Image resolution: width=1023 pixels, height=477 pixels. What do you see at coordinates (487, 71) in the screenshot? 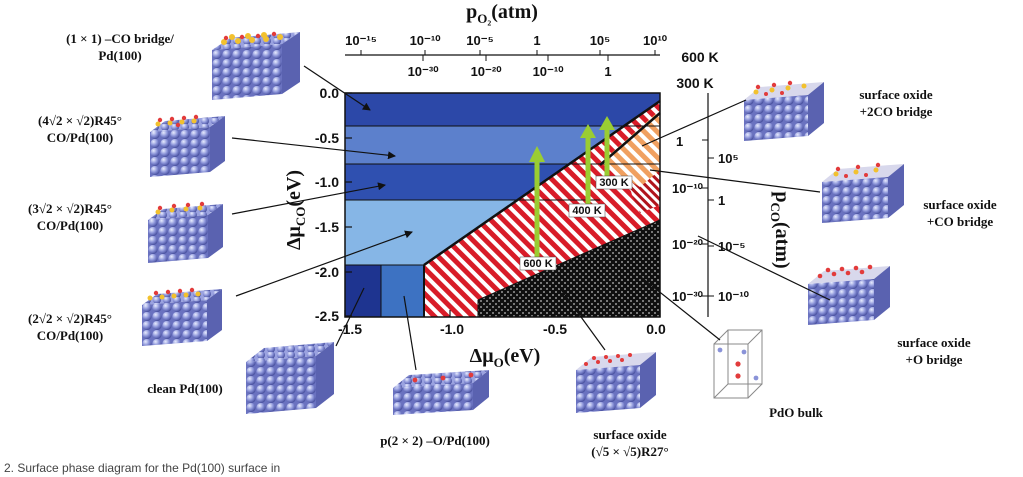
I see `top-tick-label: 10⁻²⁰` at bounding box center [487, 71].